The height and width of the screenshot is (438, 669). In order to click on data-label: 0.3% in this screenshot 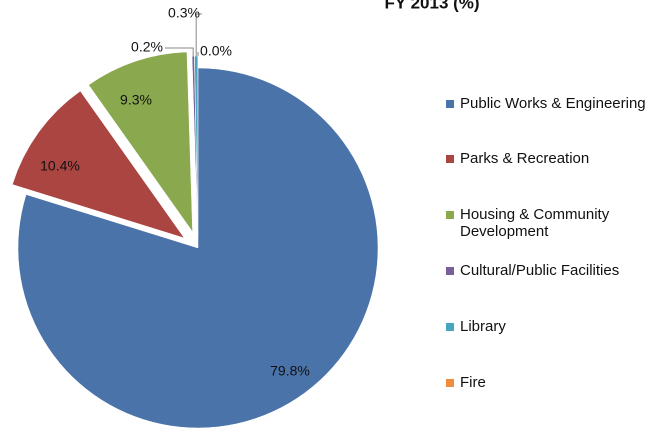, I will do `click(184, 13)`.